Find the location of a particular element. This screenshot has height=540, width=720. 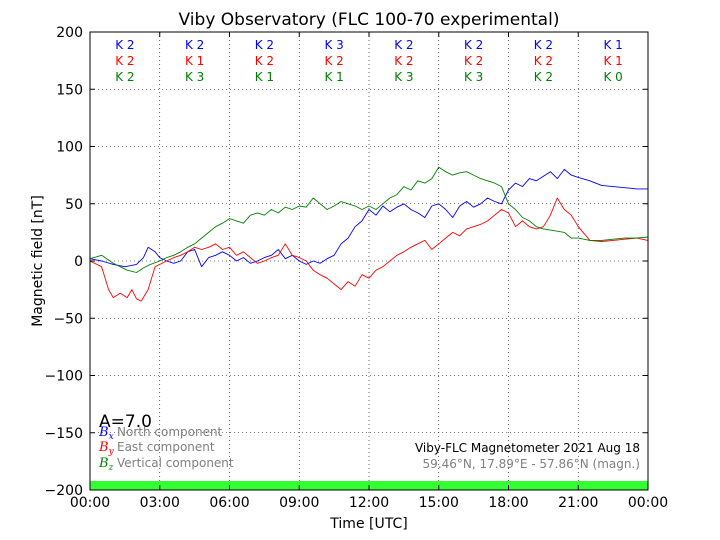

legend-entry-north: Bx North component is located at coordinates (160, 433).